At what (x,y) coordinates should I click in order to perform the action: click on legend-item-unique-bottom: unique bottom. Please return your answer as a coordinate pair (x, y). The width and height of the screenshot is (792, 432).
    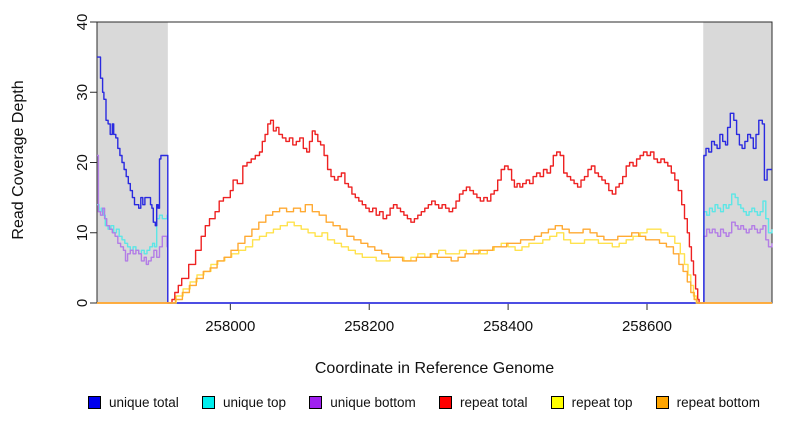
    Looking at the image, I should click on (362, 402).